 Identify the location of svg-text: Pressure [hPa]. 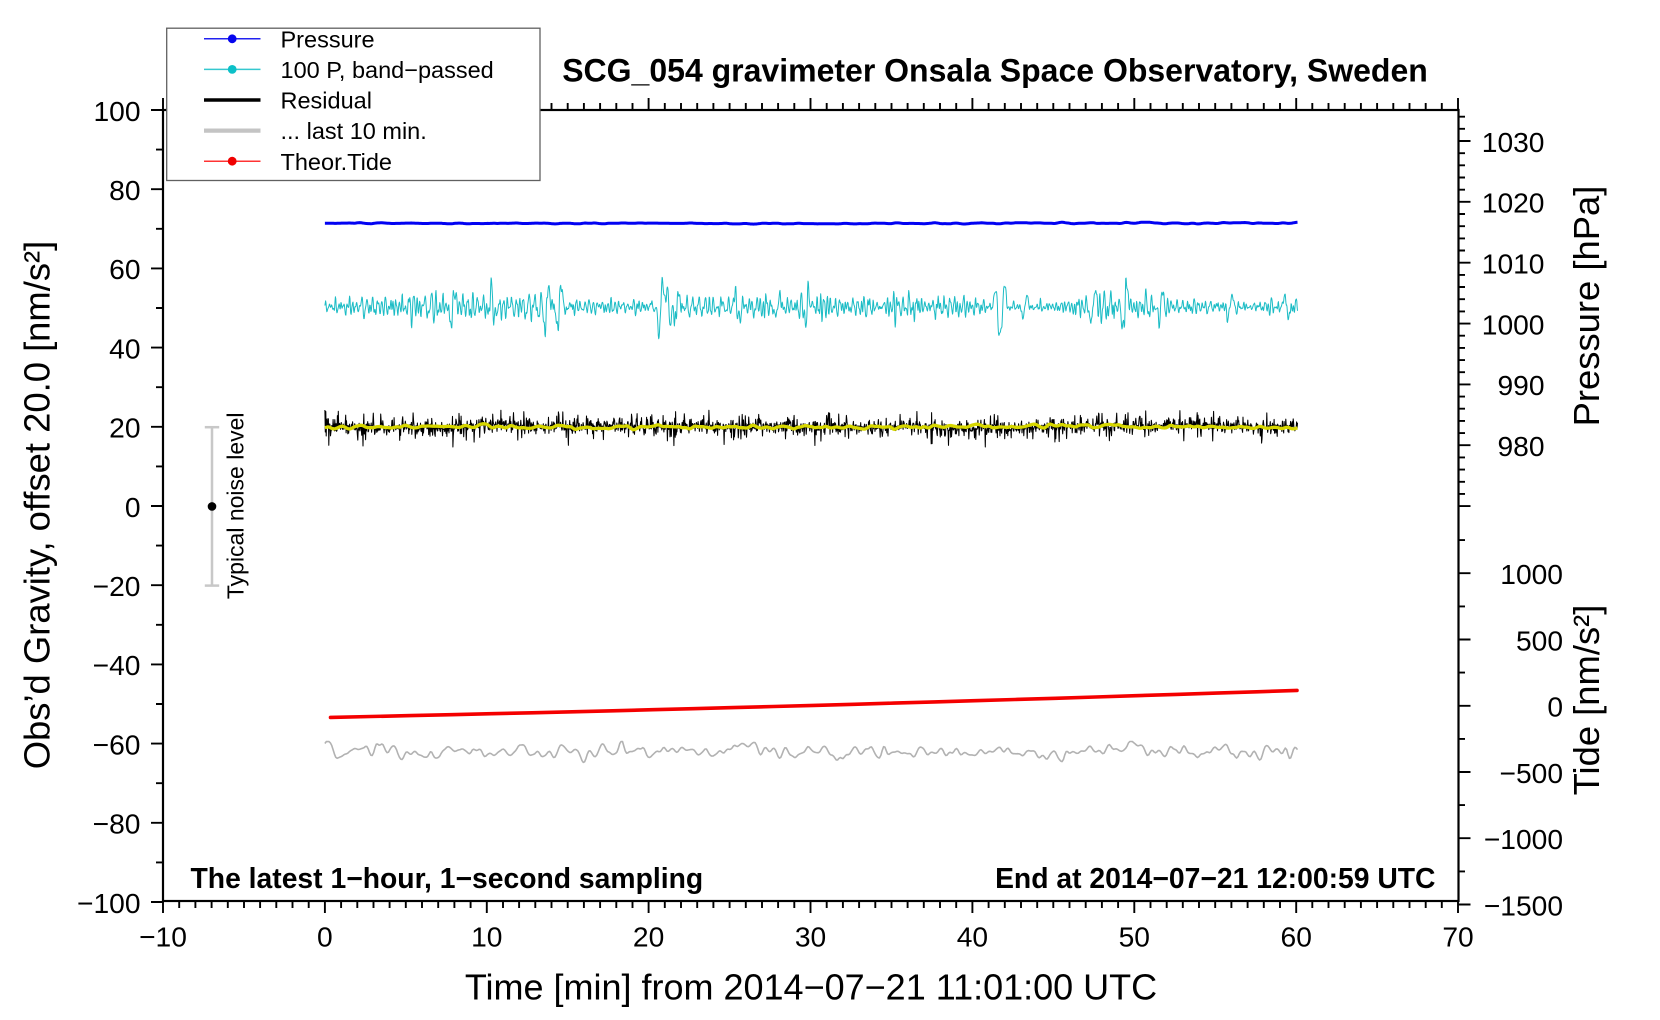
(1586, 306).